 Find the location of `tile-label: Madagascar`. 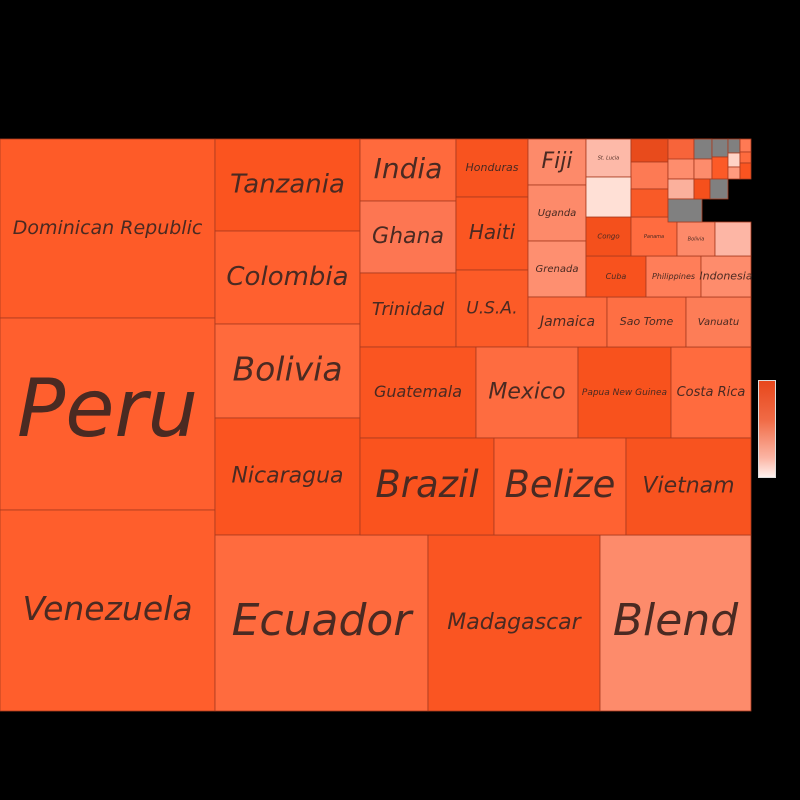

tile-label: Madagascar is located at coordinates (514, 622).